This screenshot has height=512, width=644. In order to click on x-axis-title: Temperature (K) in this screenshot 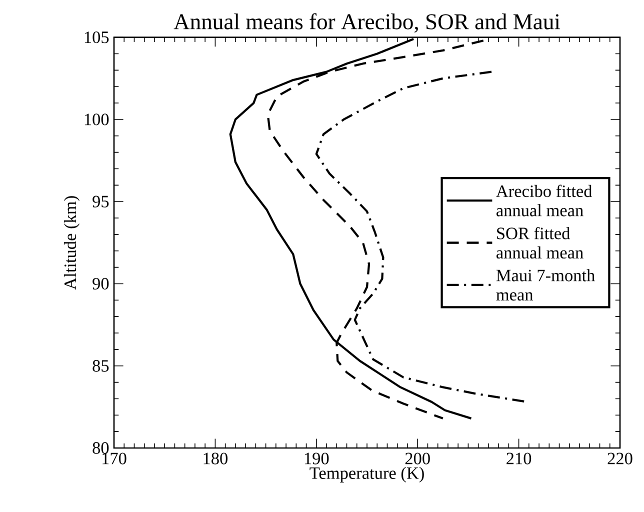, I will do `click(367, 474)`.